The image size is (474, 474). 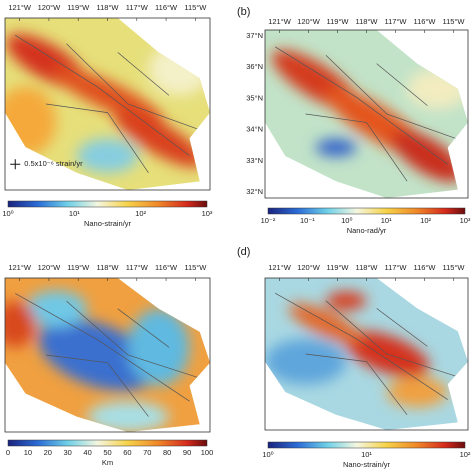 What do you see at coordinates (254, 160) in the screenshot?
I see `lat-label: 33°N` at bounding box center [254, 160].